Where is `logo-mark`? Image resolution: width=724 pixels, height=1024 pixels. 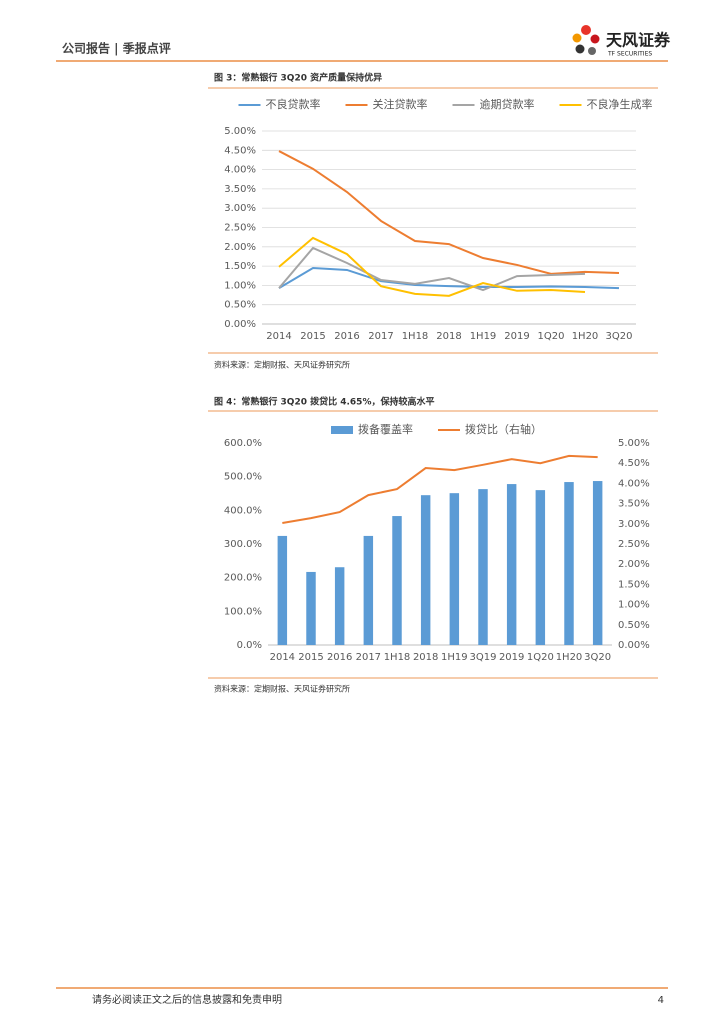 logo-mark is located at coordinates (586, 40).